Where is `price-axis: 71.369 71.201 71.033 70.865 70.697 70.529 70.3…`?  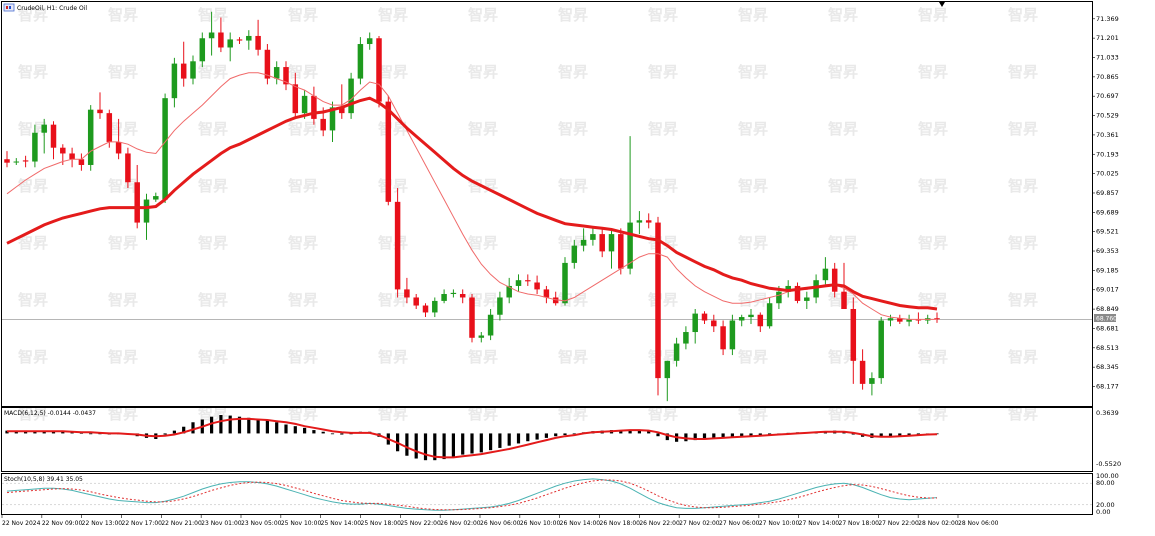
price-axis: 71.369 71.201 71.033 70.865 70.697 70.529 70.3… is located at coordinates (1105, 203).